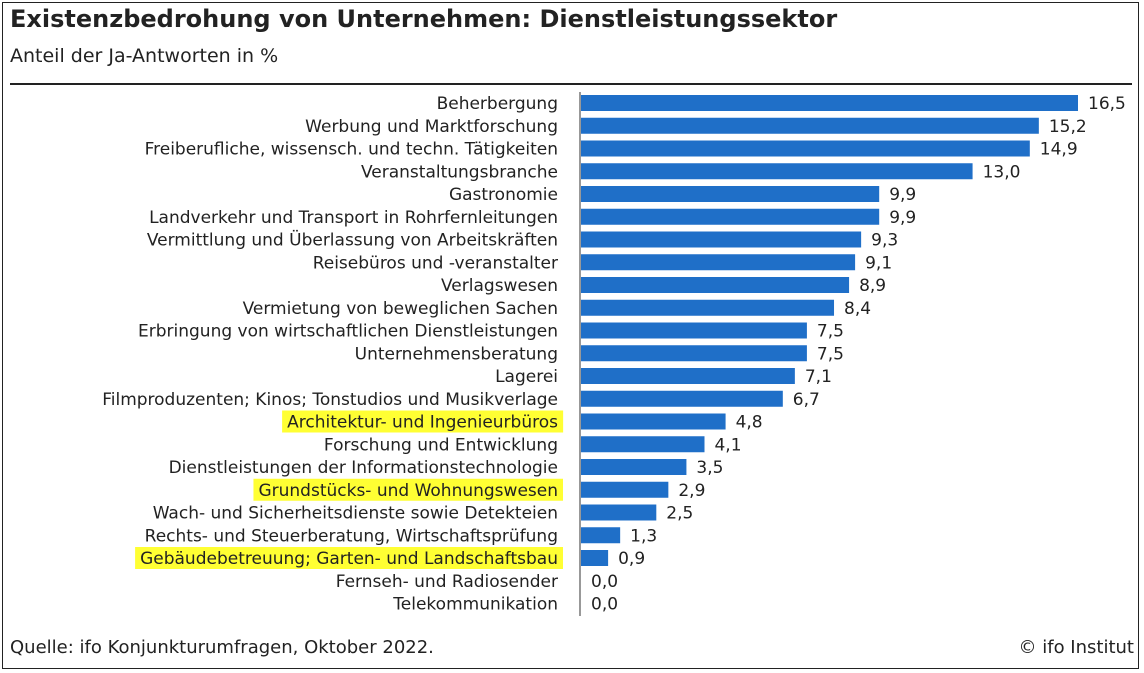 The image size is (1144, 673). Describe the element at coordinates (1059, 150) in the screenshot. I see `value-label: 14,9` at that location.